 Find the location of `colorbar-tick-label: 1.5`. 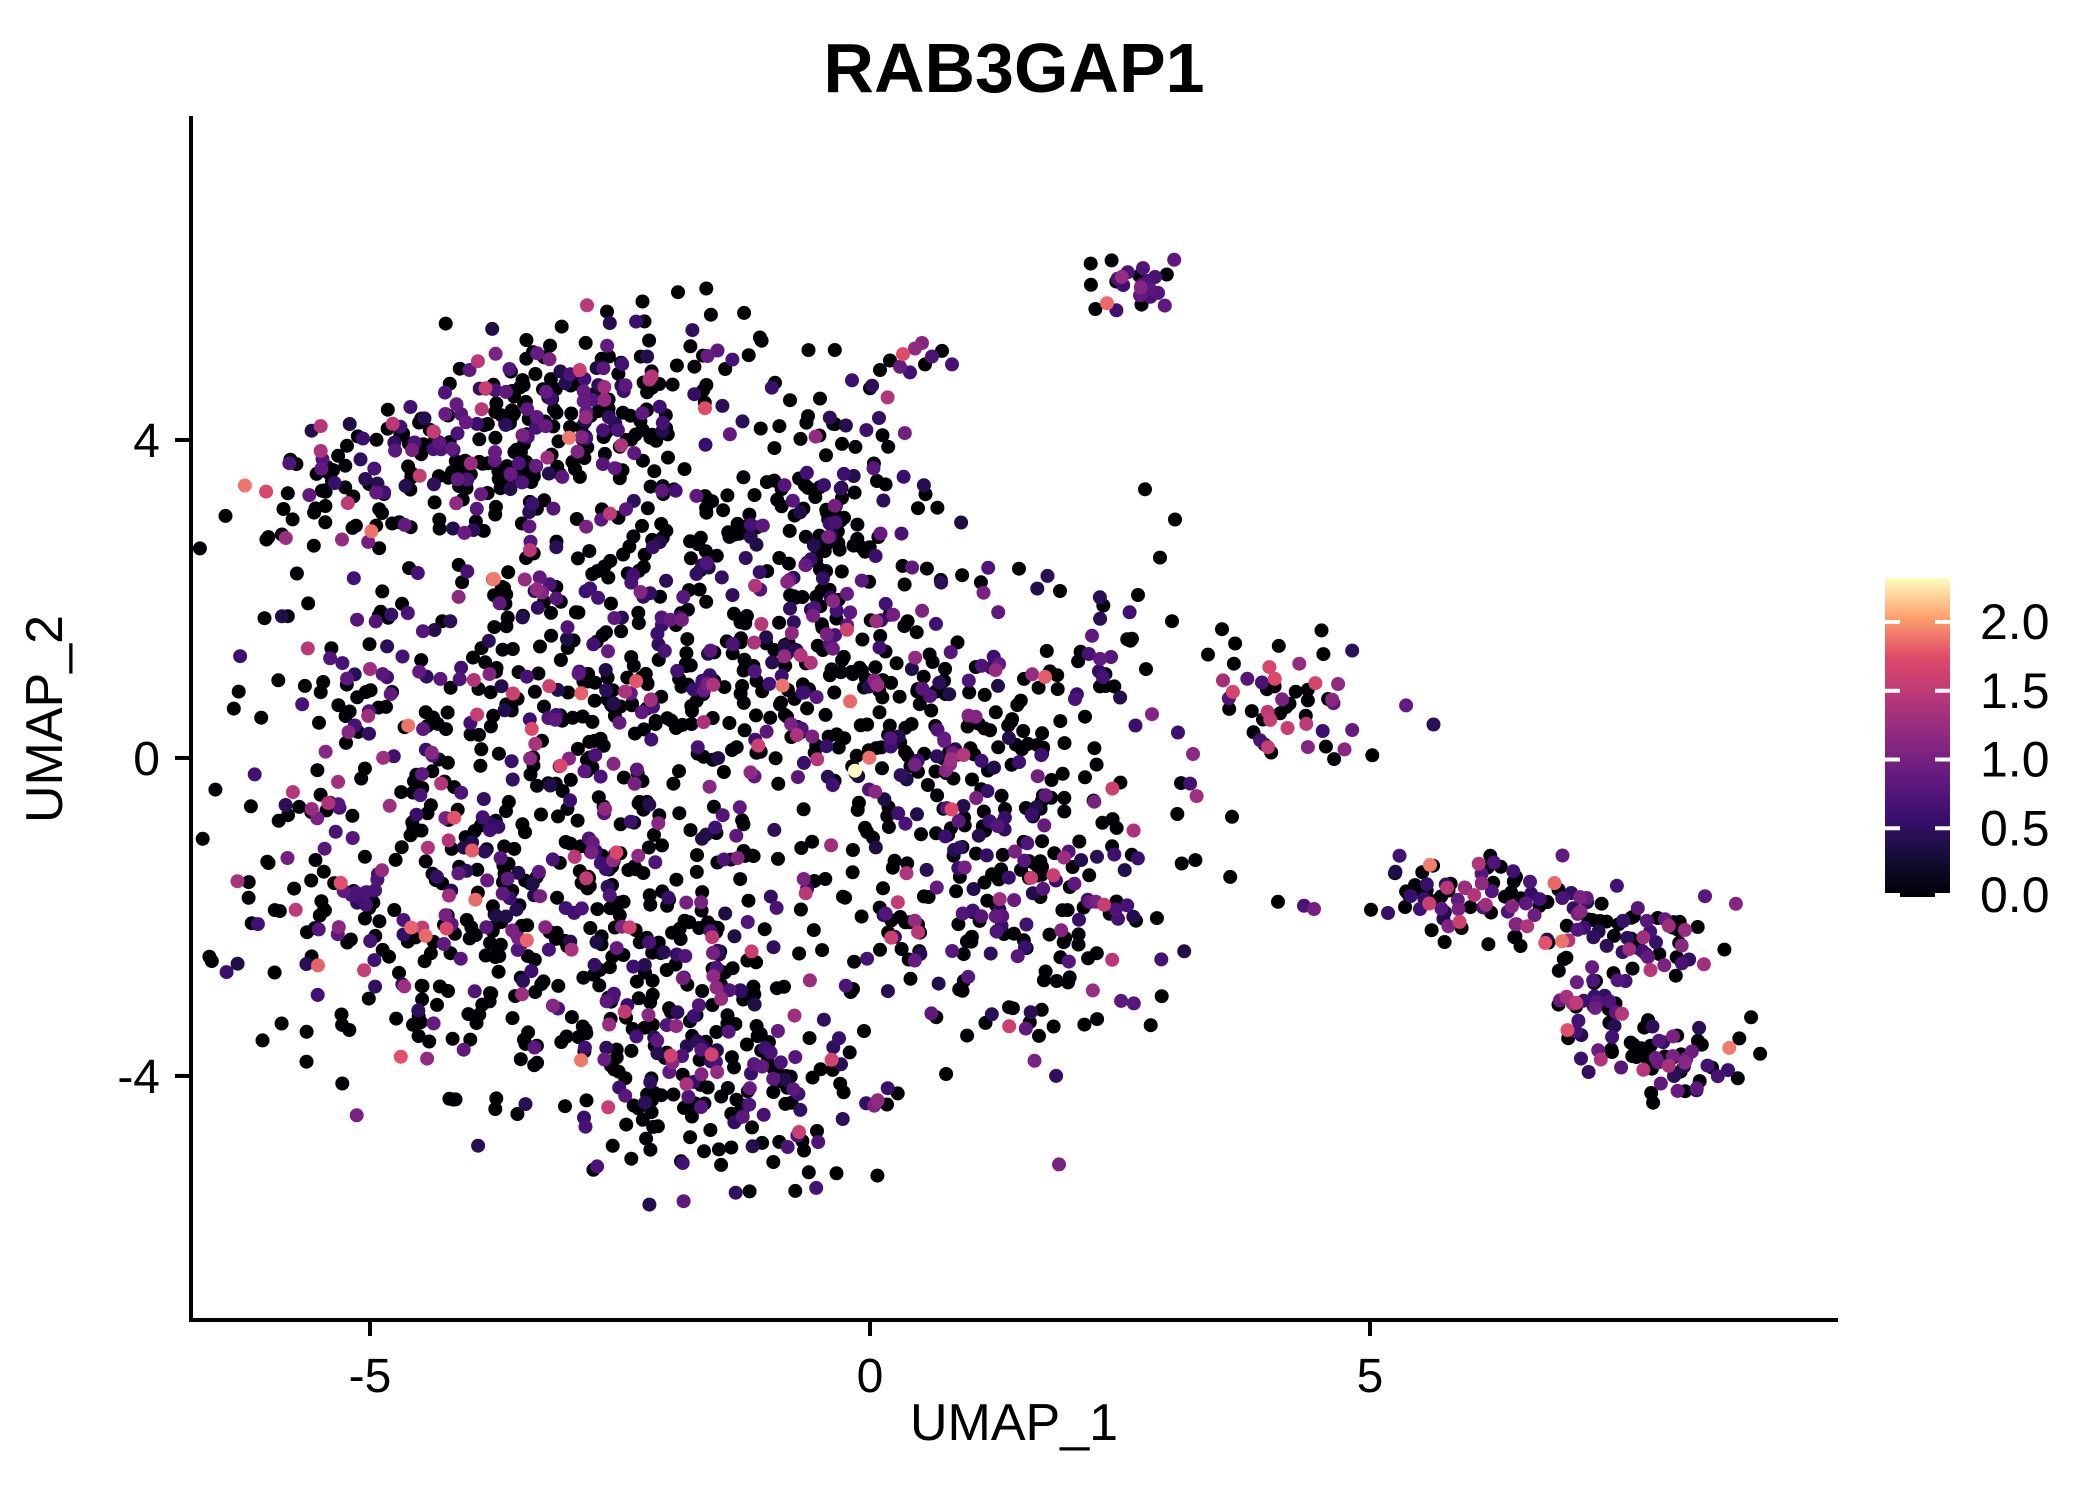

colorbar-tick-label: 1.5 is located at coordinates (2015, 691).